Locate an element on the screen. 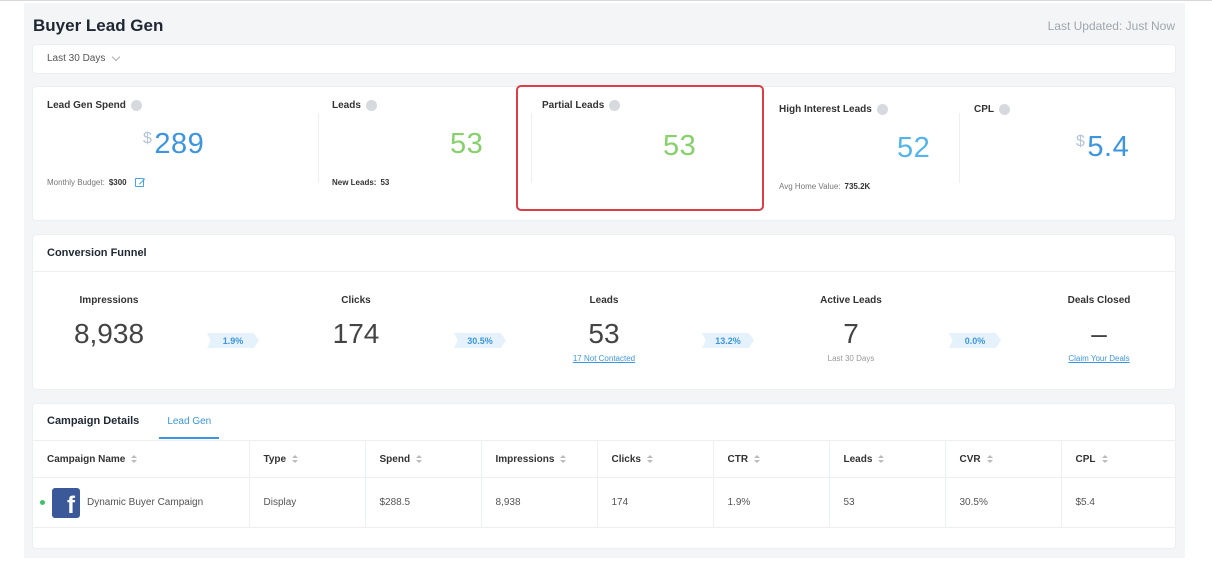 Image resolution: width=1212 pixels, height=561 pixels. funnel-rate-cvr: 30.5% is located at coordinates (480, 340).